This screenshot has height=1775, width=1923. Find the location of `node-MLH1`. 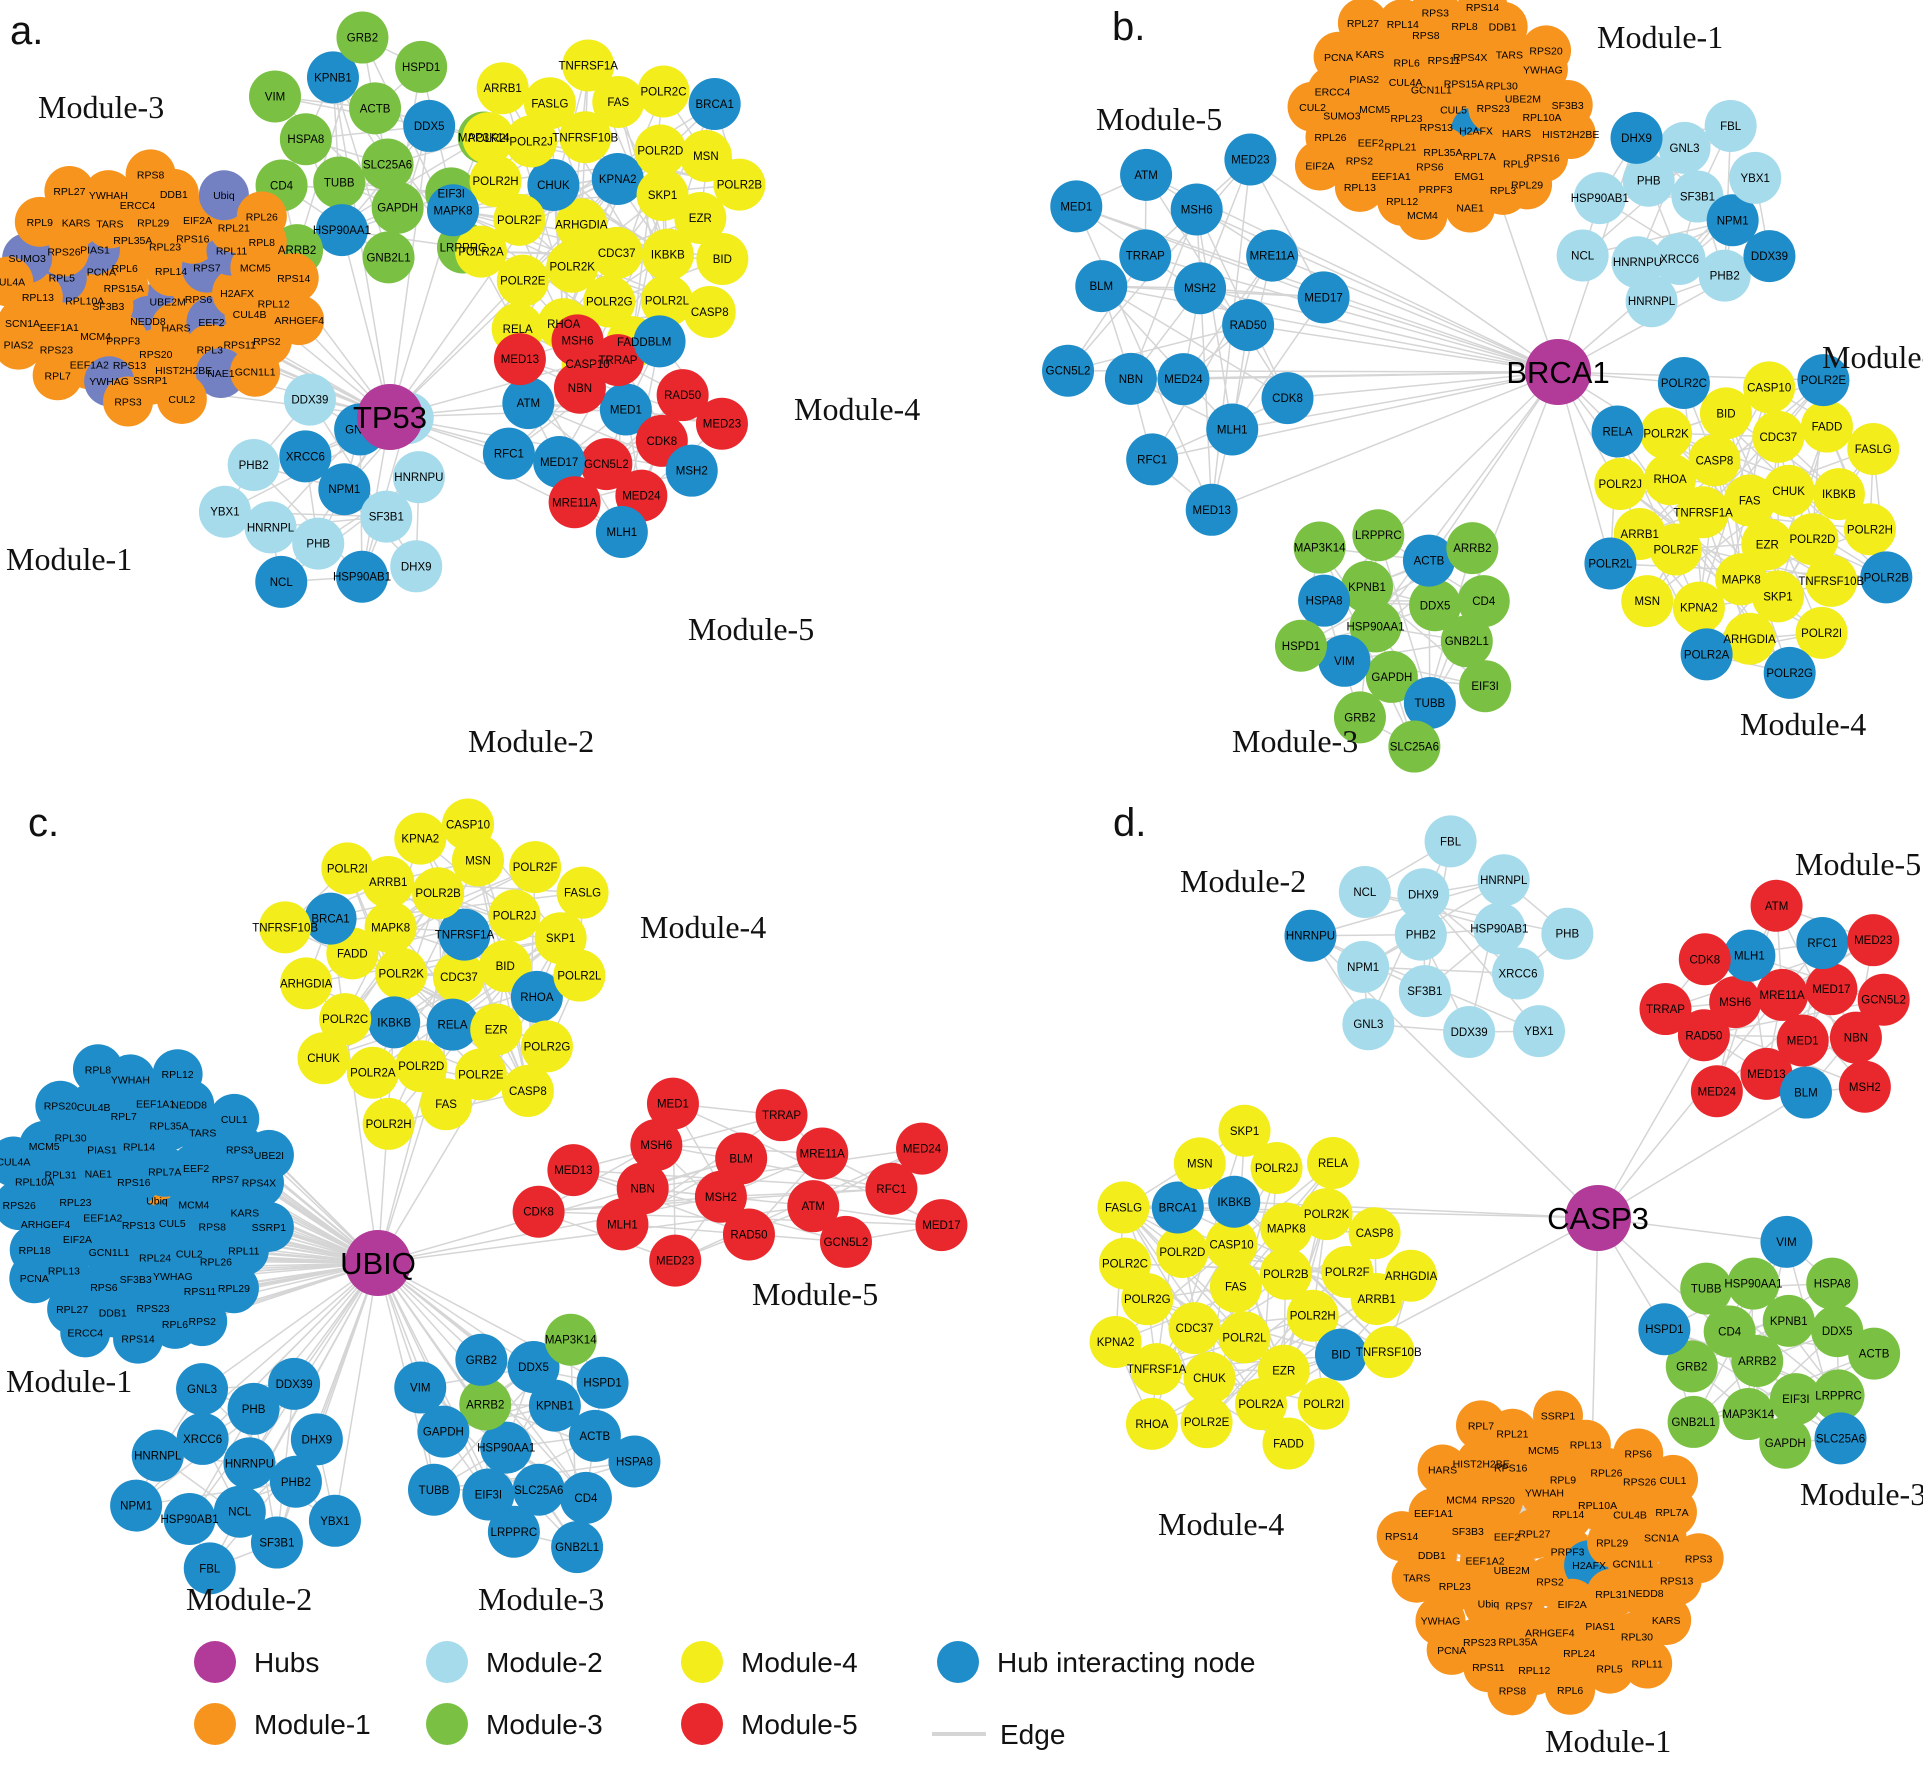

node-MLH1 is located at coordinates (1749, 955).